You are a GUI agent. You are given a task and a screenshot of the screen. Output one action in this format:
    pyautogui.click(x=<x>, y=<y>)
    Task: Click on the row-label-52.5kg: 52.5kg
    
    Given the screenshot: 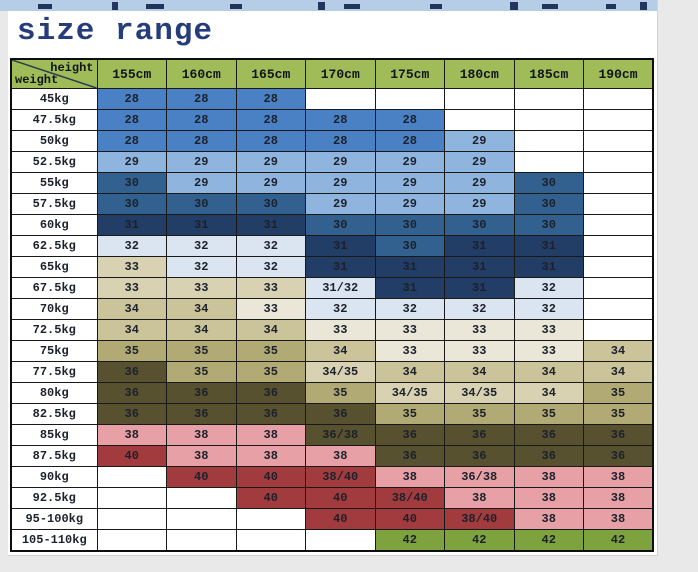 What is the action you would take?
    pyautogui.click(x=54, y=162)
    